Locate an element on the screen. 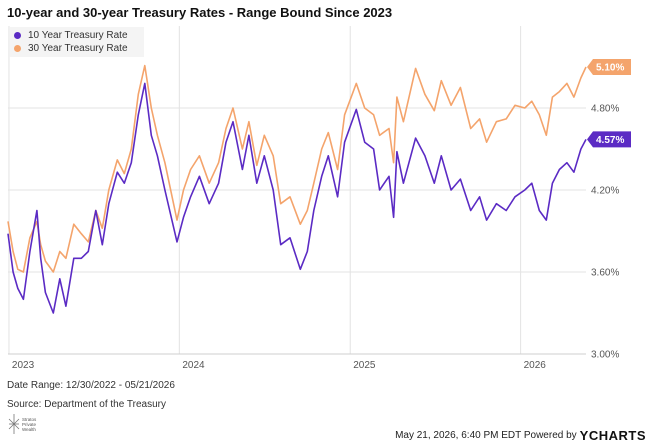 This screenshot has width=656, height=446. timestamp: May 21, 2026, 6:40 PM EDT Powered by is located at coordinates (486, 435).